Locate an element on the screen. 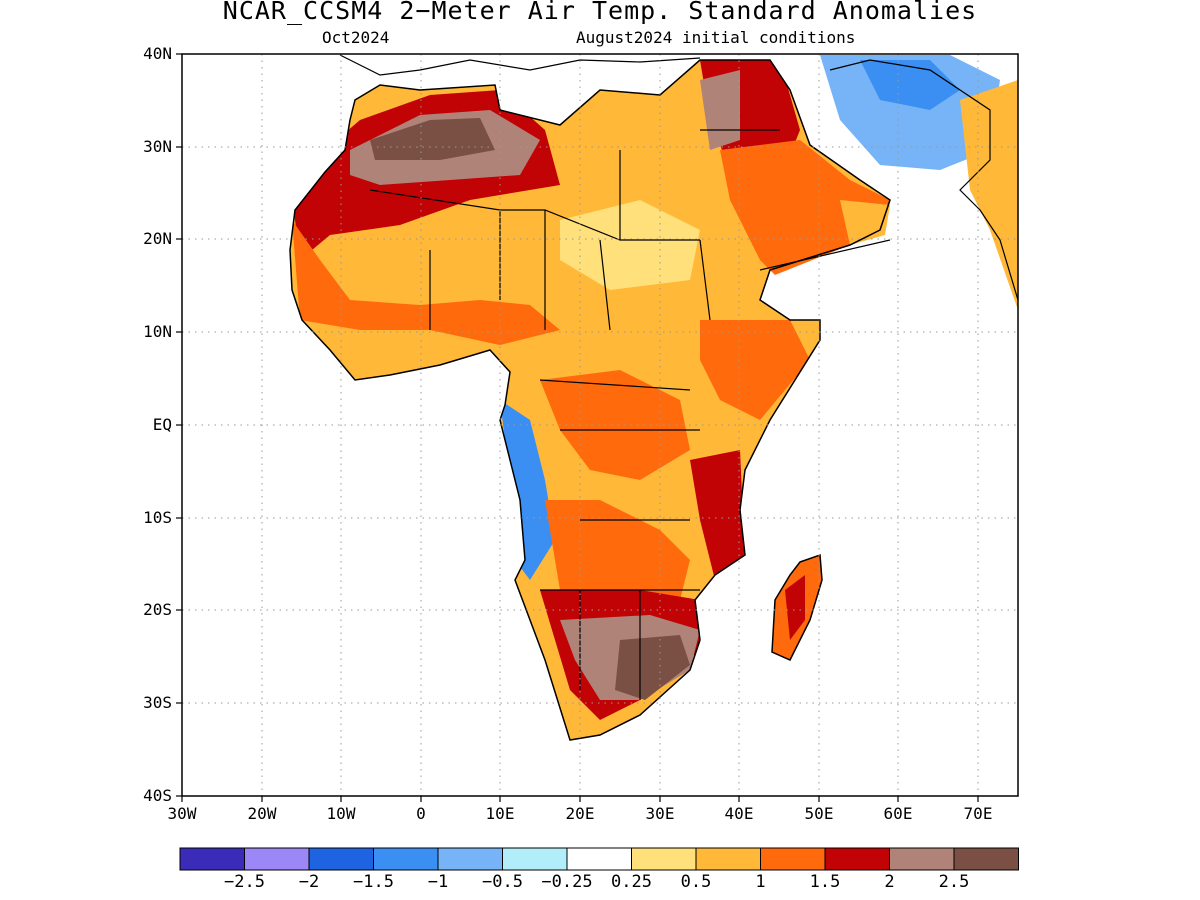  lon-label: 40E is located at coordinates (739, 813).